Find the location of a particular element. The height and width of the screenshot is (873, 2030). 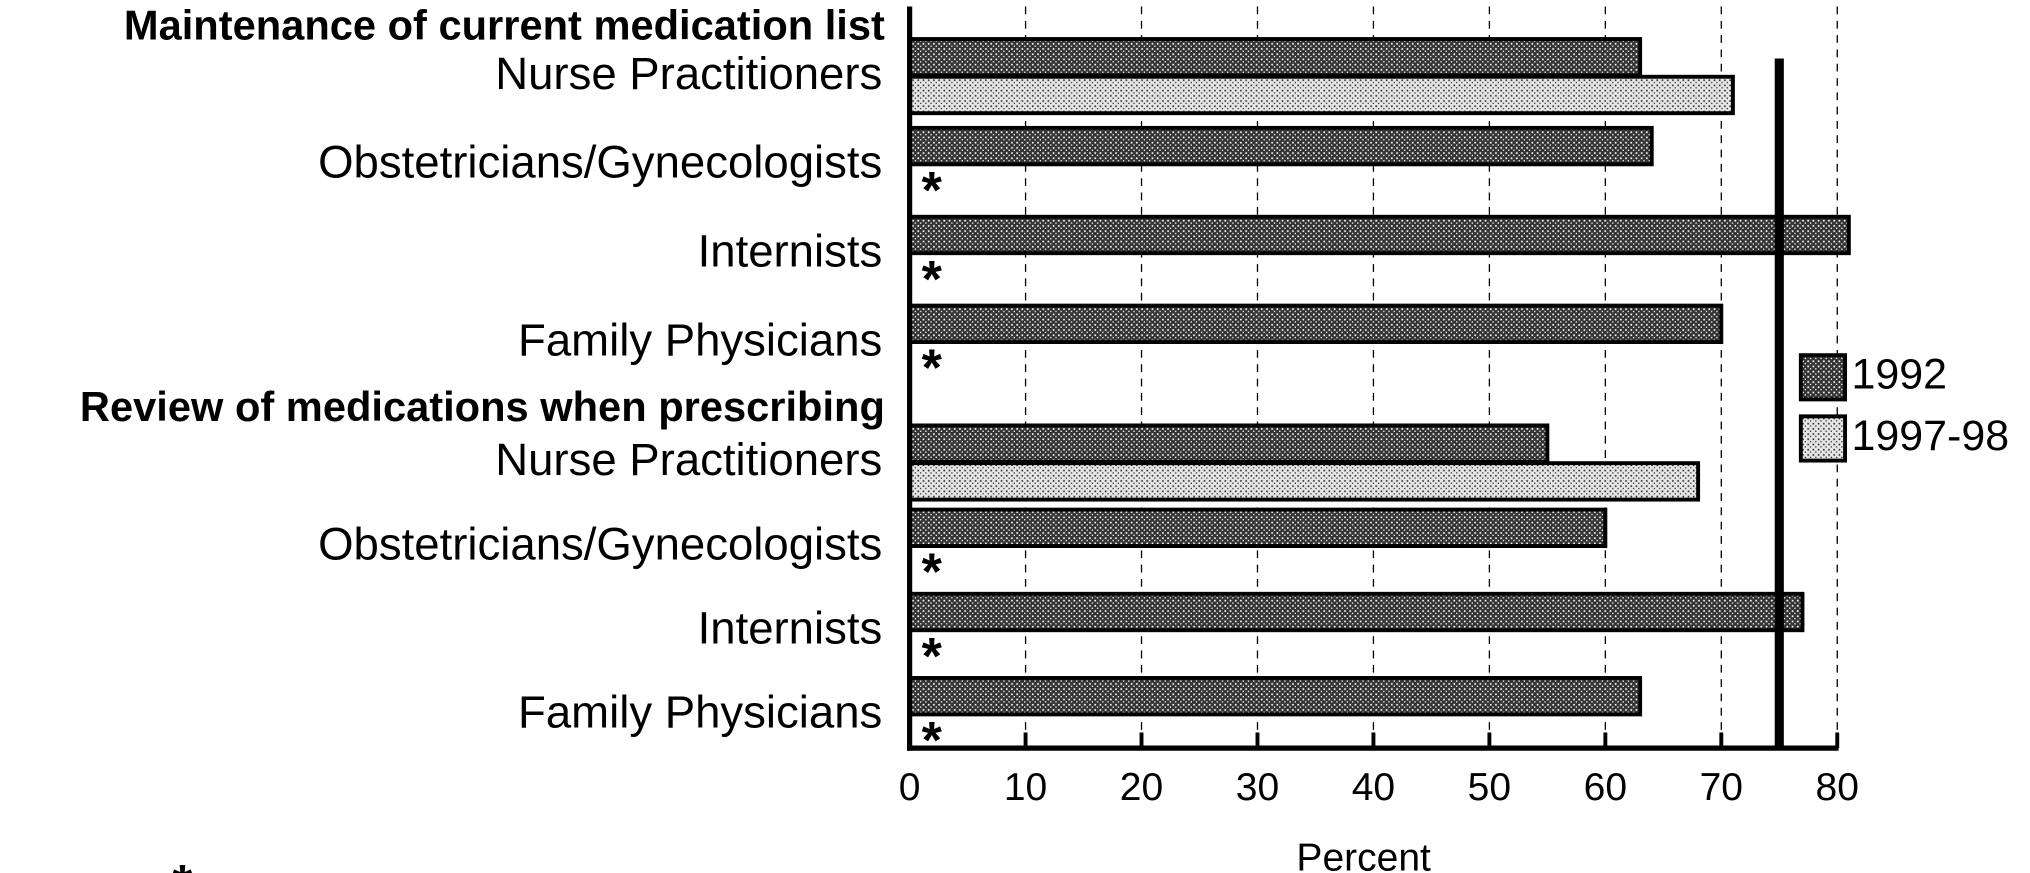

x-tick-label: 70 is located at coordinates (1721, 787).